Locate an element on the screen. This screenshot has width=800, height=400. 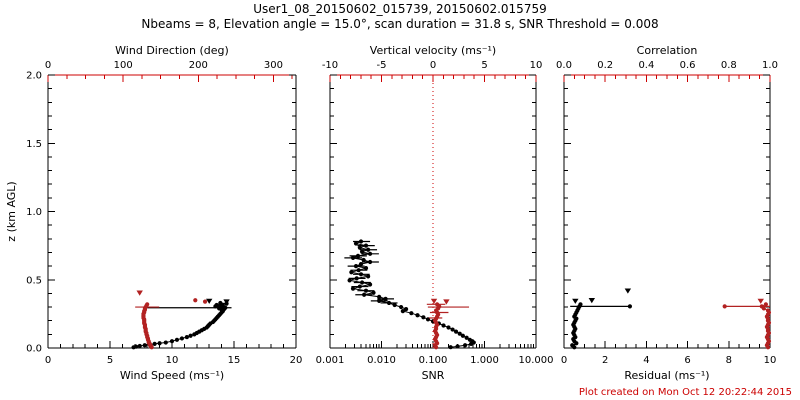
series-wind-direction is located at coordinates (147, 320).